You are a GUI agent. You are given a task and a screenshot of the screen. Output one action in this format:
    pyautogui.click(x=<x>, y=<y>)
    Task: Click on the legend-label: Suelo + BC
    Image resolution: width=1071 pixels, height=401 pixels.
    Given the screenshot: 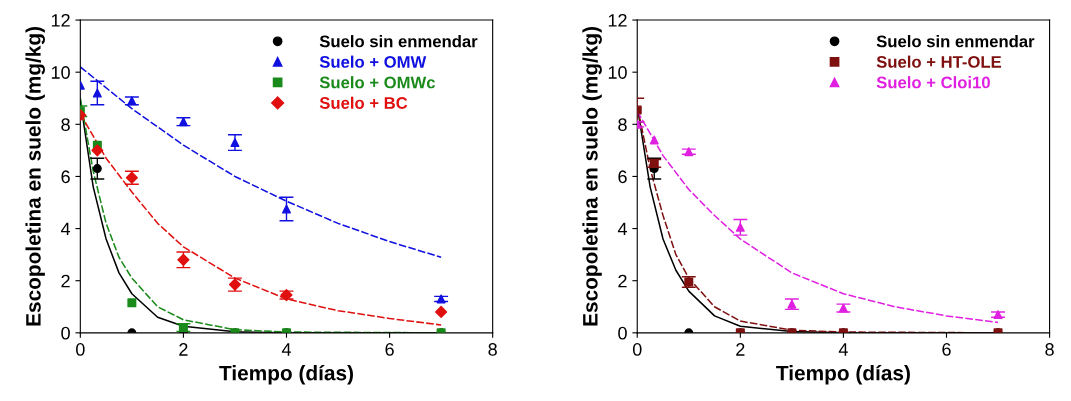 What is the action you would take?
    pyautogui.click(x=363, y=102)
    